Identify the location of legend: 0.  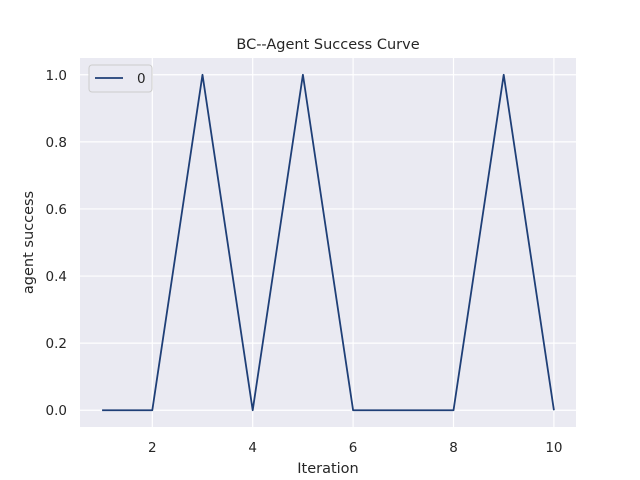
(120, 78).